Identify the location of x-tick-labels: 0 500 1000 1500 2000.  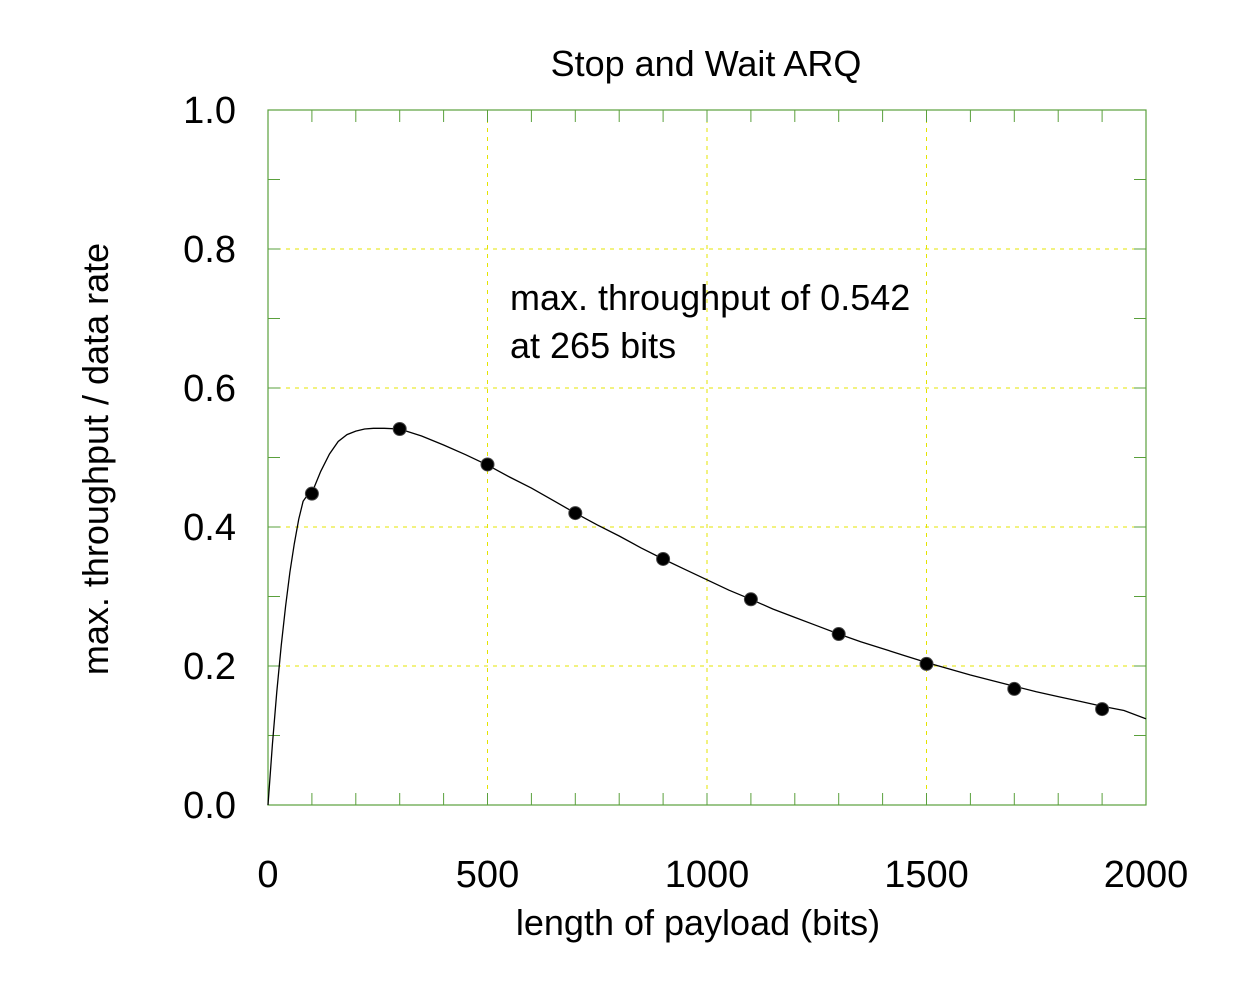
(722, 875).